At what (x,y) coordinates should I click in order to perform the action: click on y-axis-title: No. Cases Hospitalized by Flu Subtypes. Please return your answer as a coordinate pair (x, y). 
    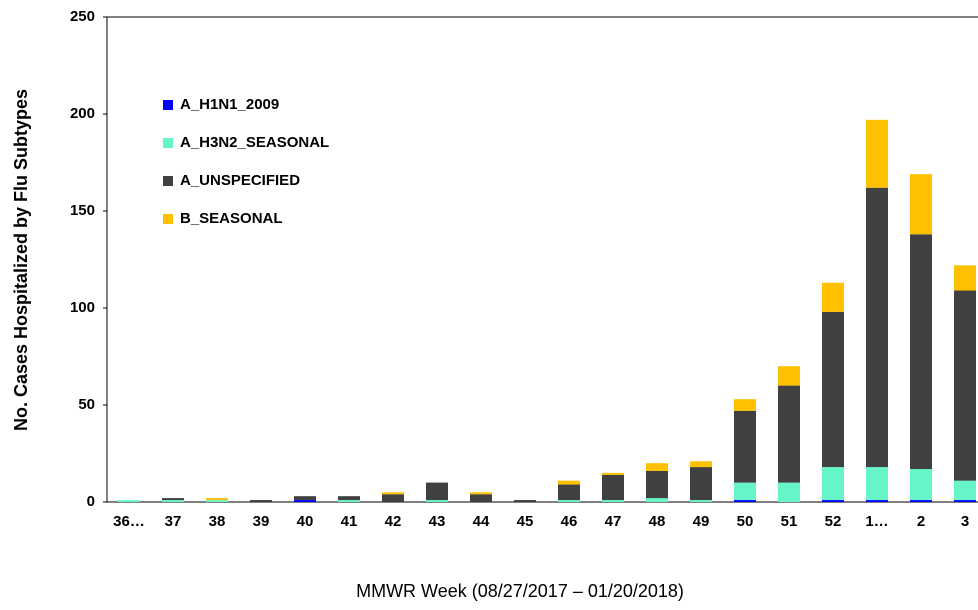
    Looking at the image, I should click on (21, 260).